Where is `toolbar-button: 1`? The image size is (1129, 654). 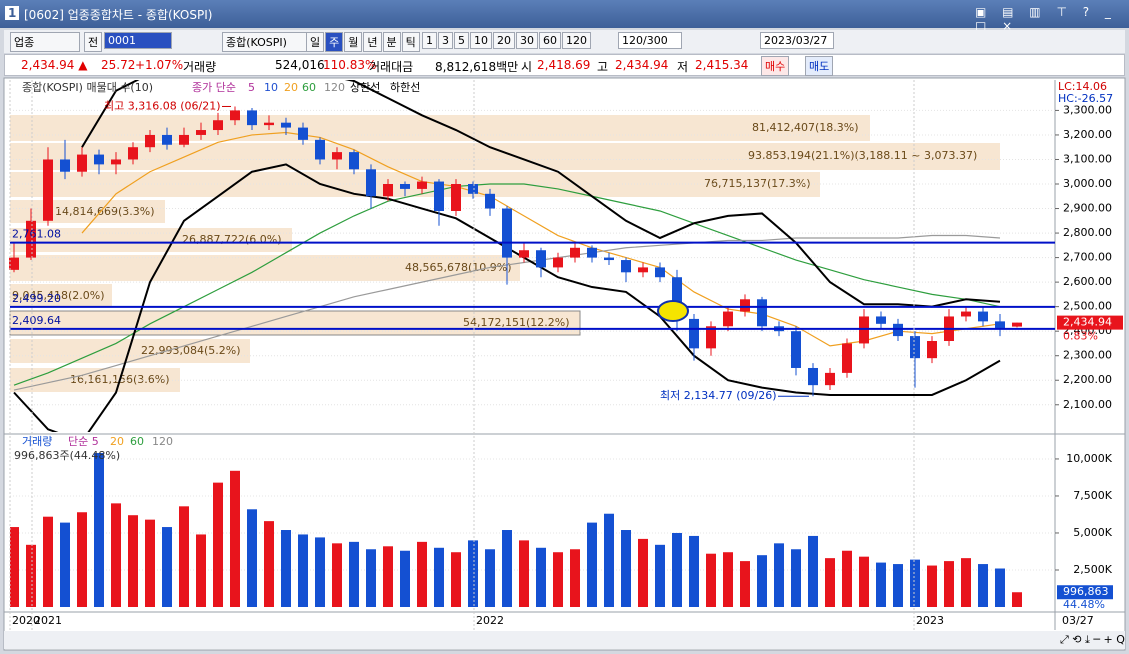
toolbar-button: 1 is located at coordinates (429, 40).